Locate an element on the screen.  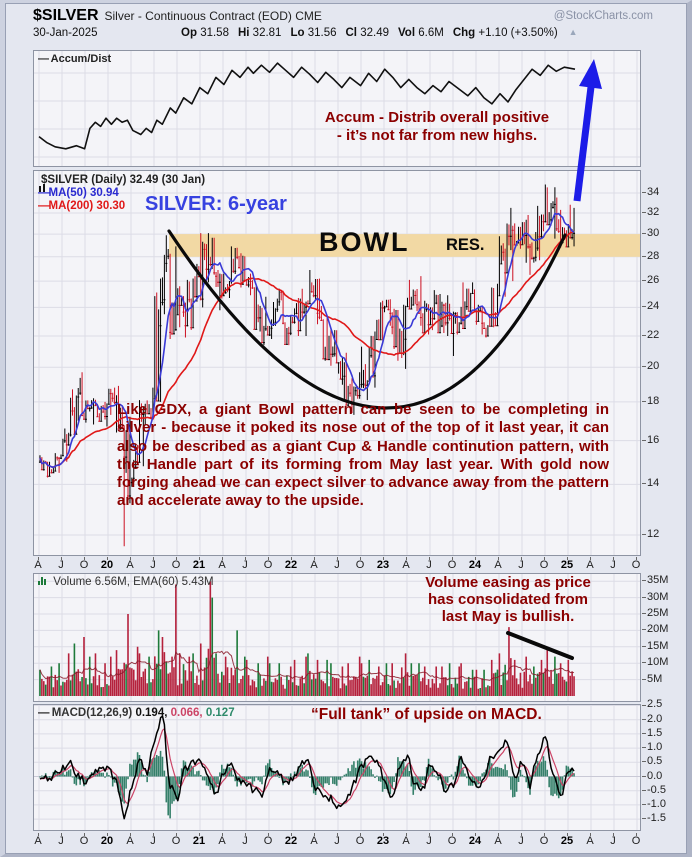
y-tick-label: 20 is located at coordinates (653, 366).